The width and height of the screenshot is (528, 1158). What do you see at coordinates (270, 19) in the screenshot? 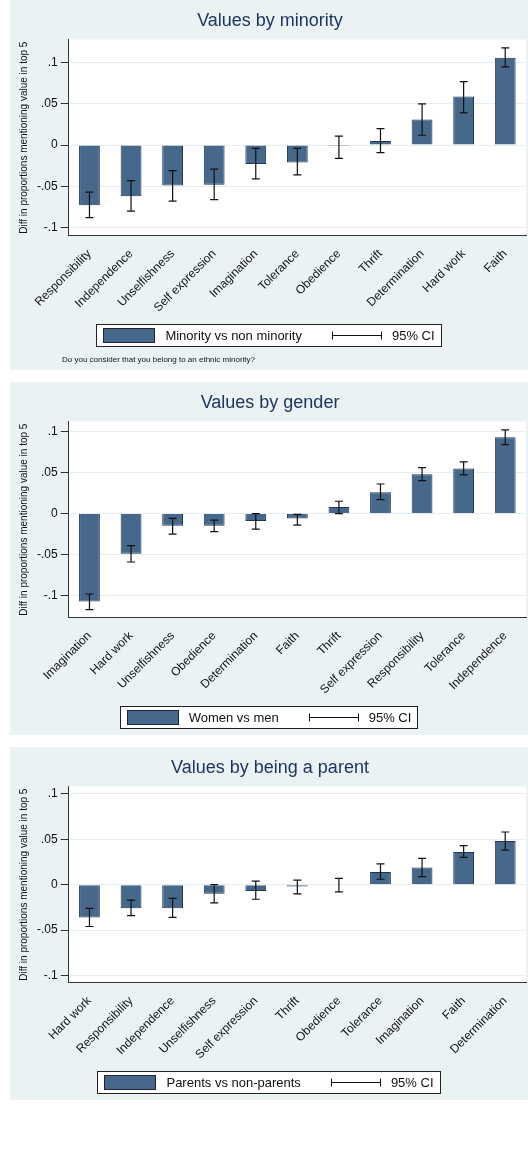
I see `chart-title: Values by minority` at bounding box center [270, 19].